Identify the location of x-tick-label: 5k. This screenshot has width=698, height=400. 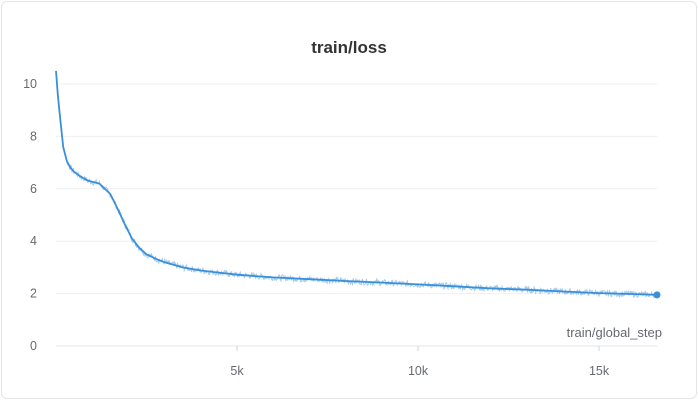
(237, 371).